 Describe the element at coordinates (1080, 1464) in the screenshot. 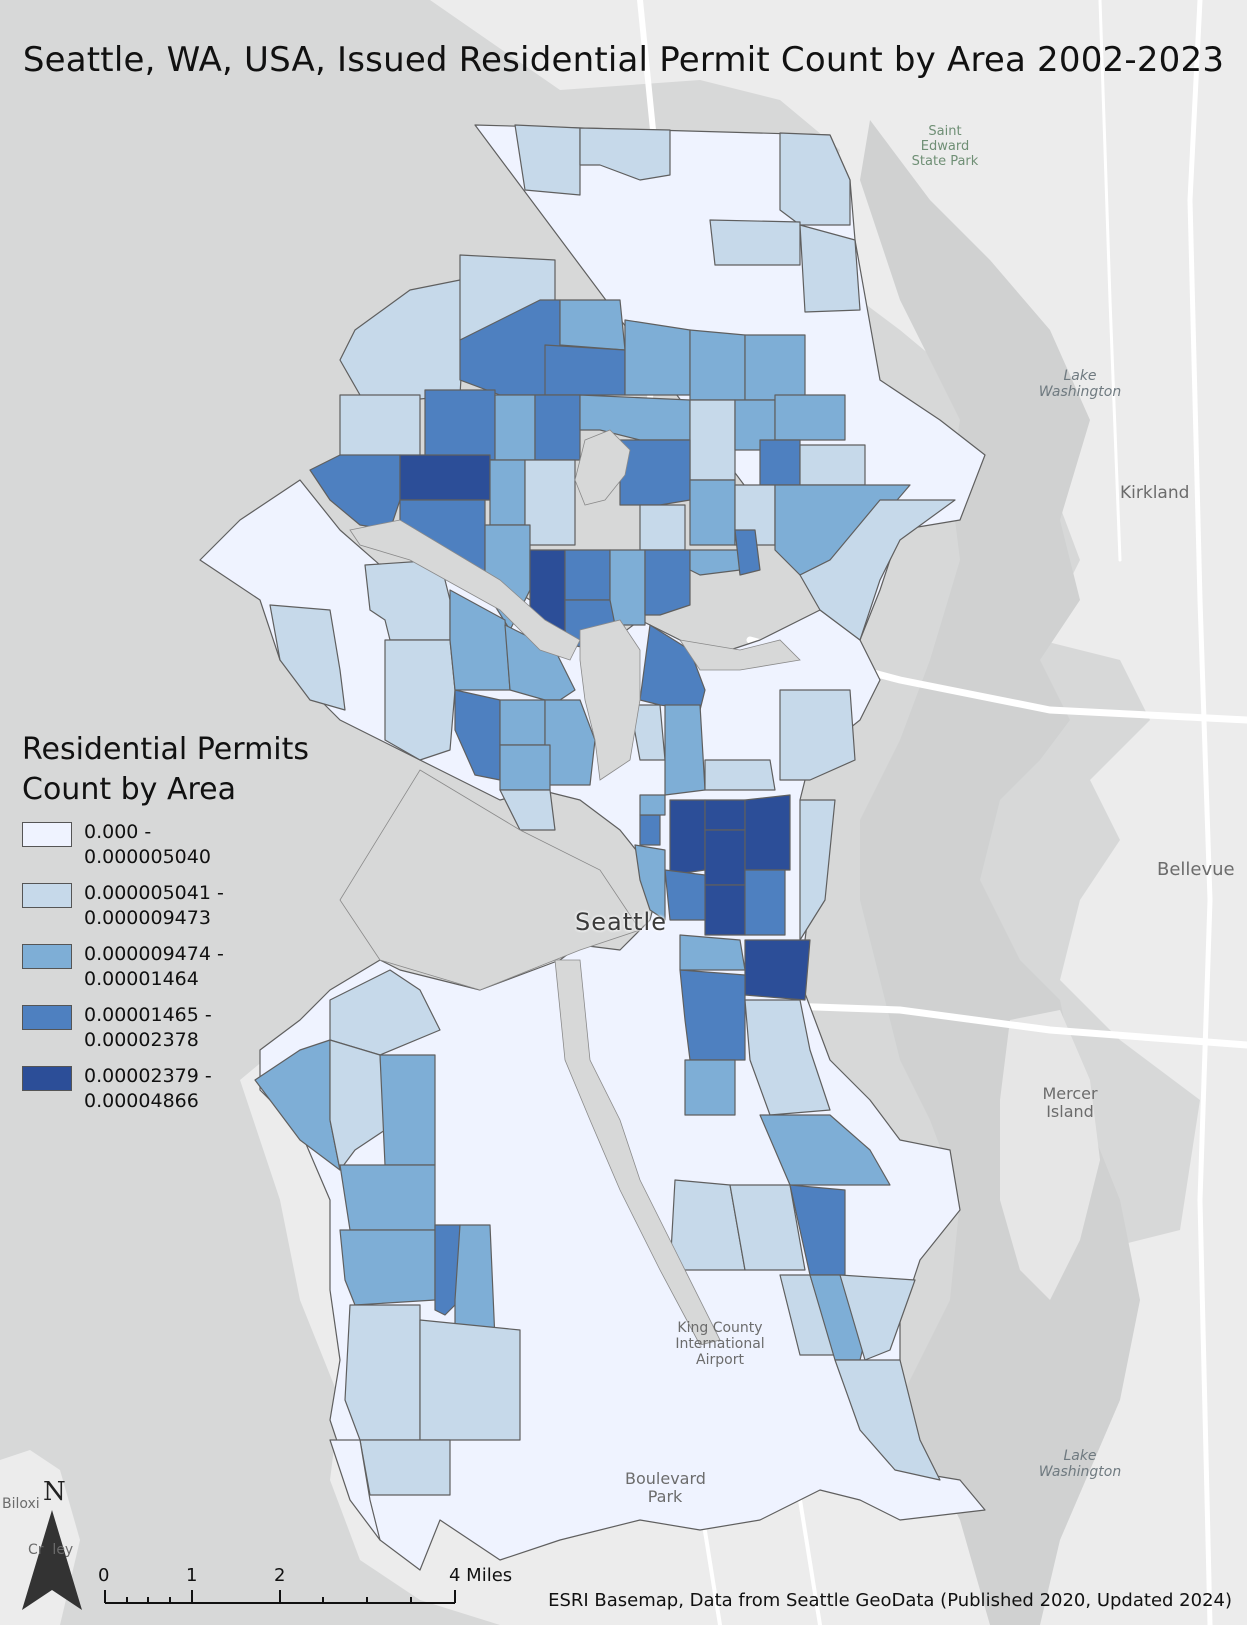

I see `place-label-lake-washington-south: Lake Washington` at that location.